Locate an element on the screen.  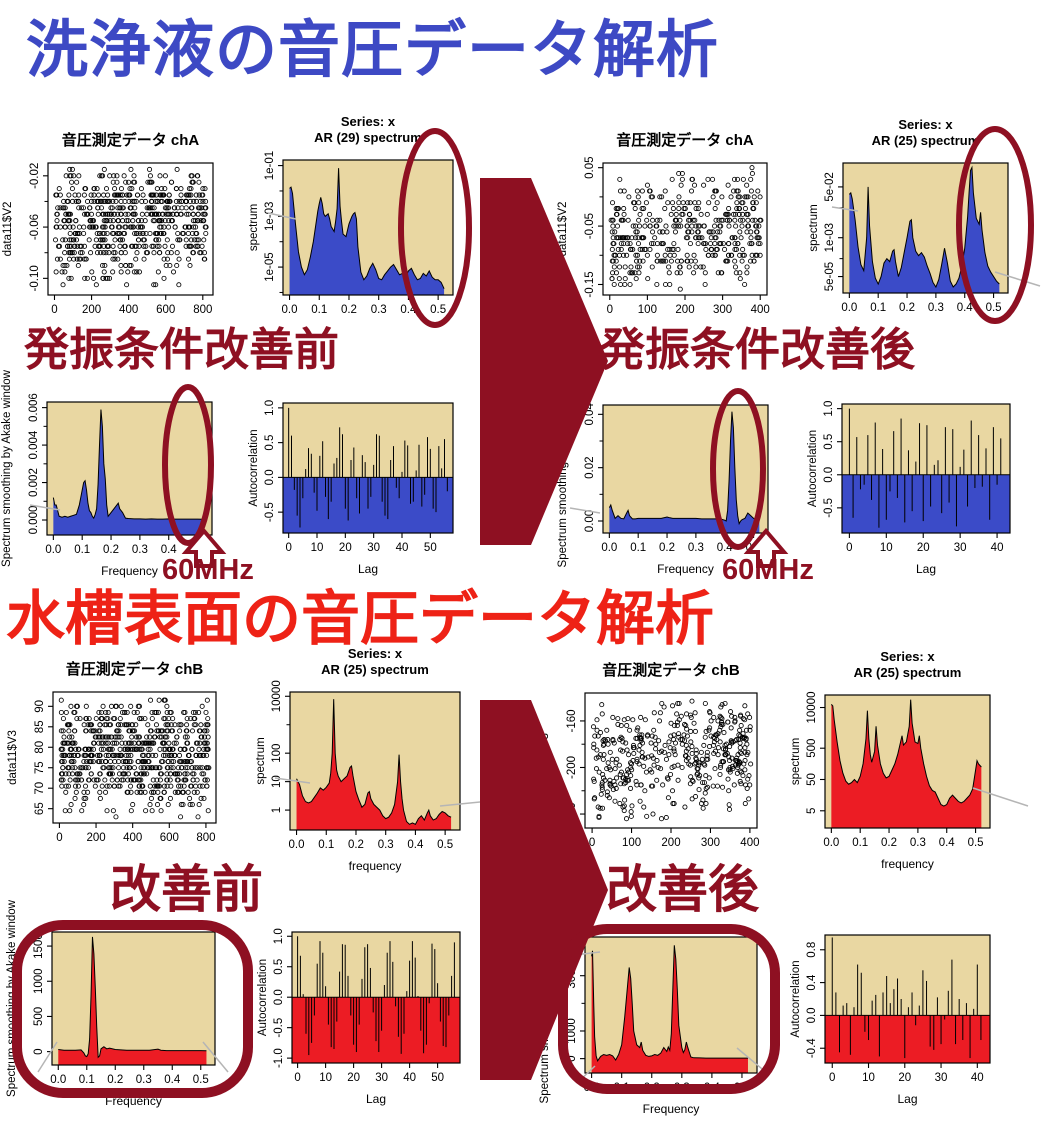
y-tick-label: 0.8 is located at coordinates (812, 950).